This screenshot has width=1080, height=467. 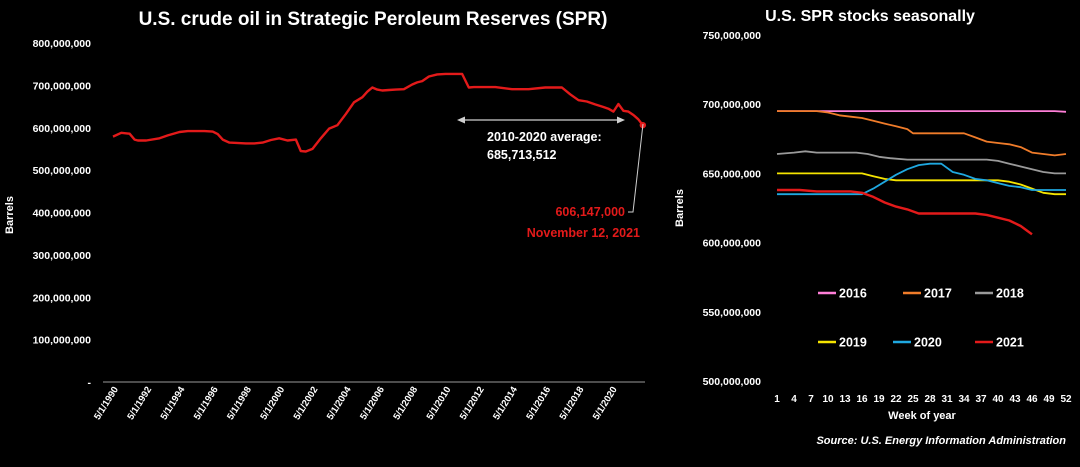 I want to click on right-chart-x-ticks: 1 4 7 10 13 16 19 22 25 28 31 34 37 40 43 46 49 52, so click(x=923, y=399).